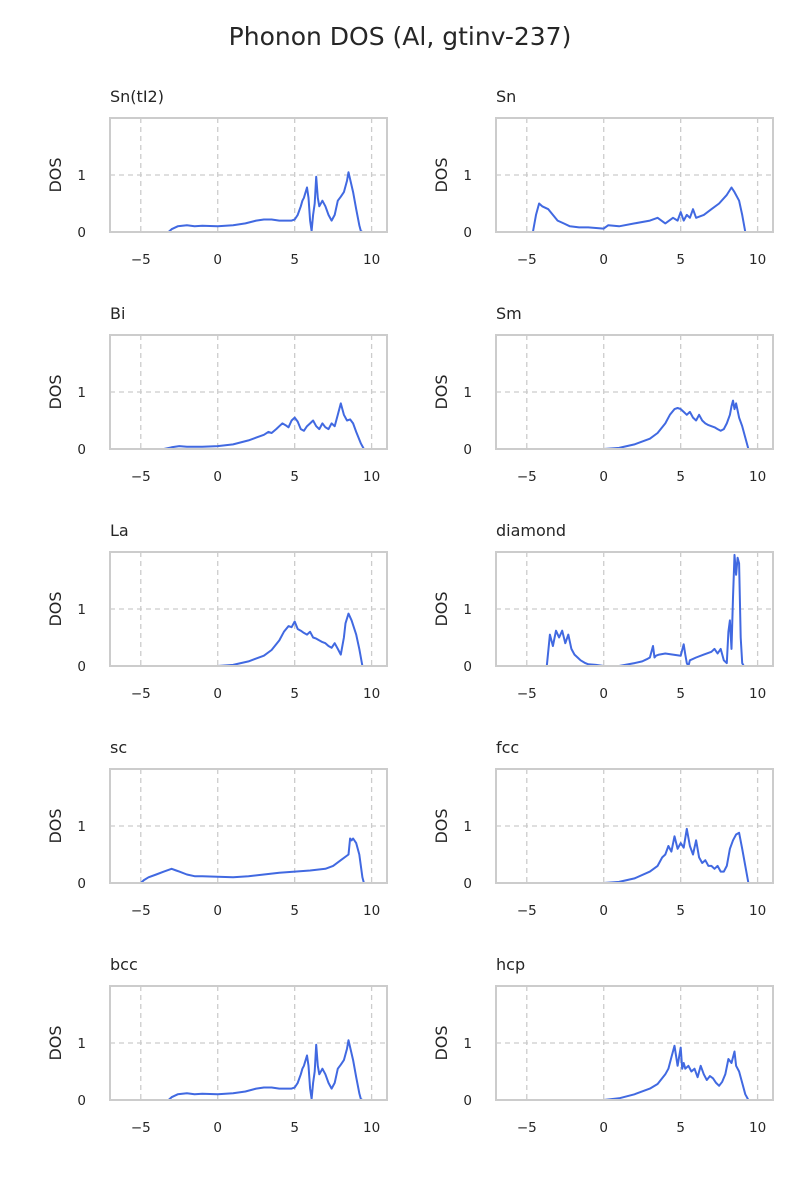 This screenshot has height=1200, width=800. Describe the element at coordinates (510, 964) in the screenshot. I see `subplot-title: hcp` at that location.